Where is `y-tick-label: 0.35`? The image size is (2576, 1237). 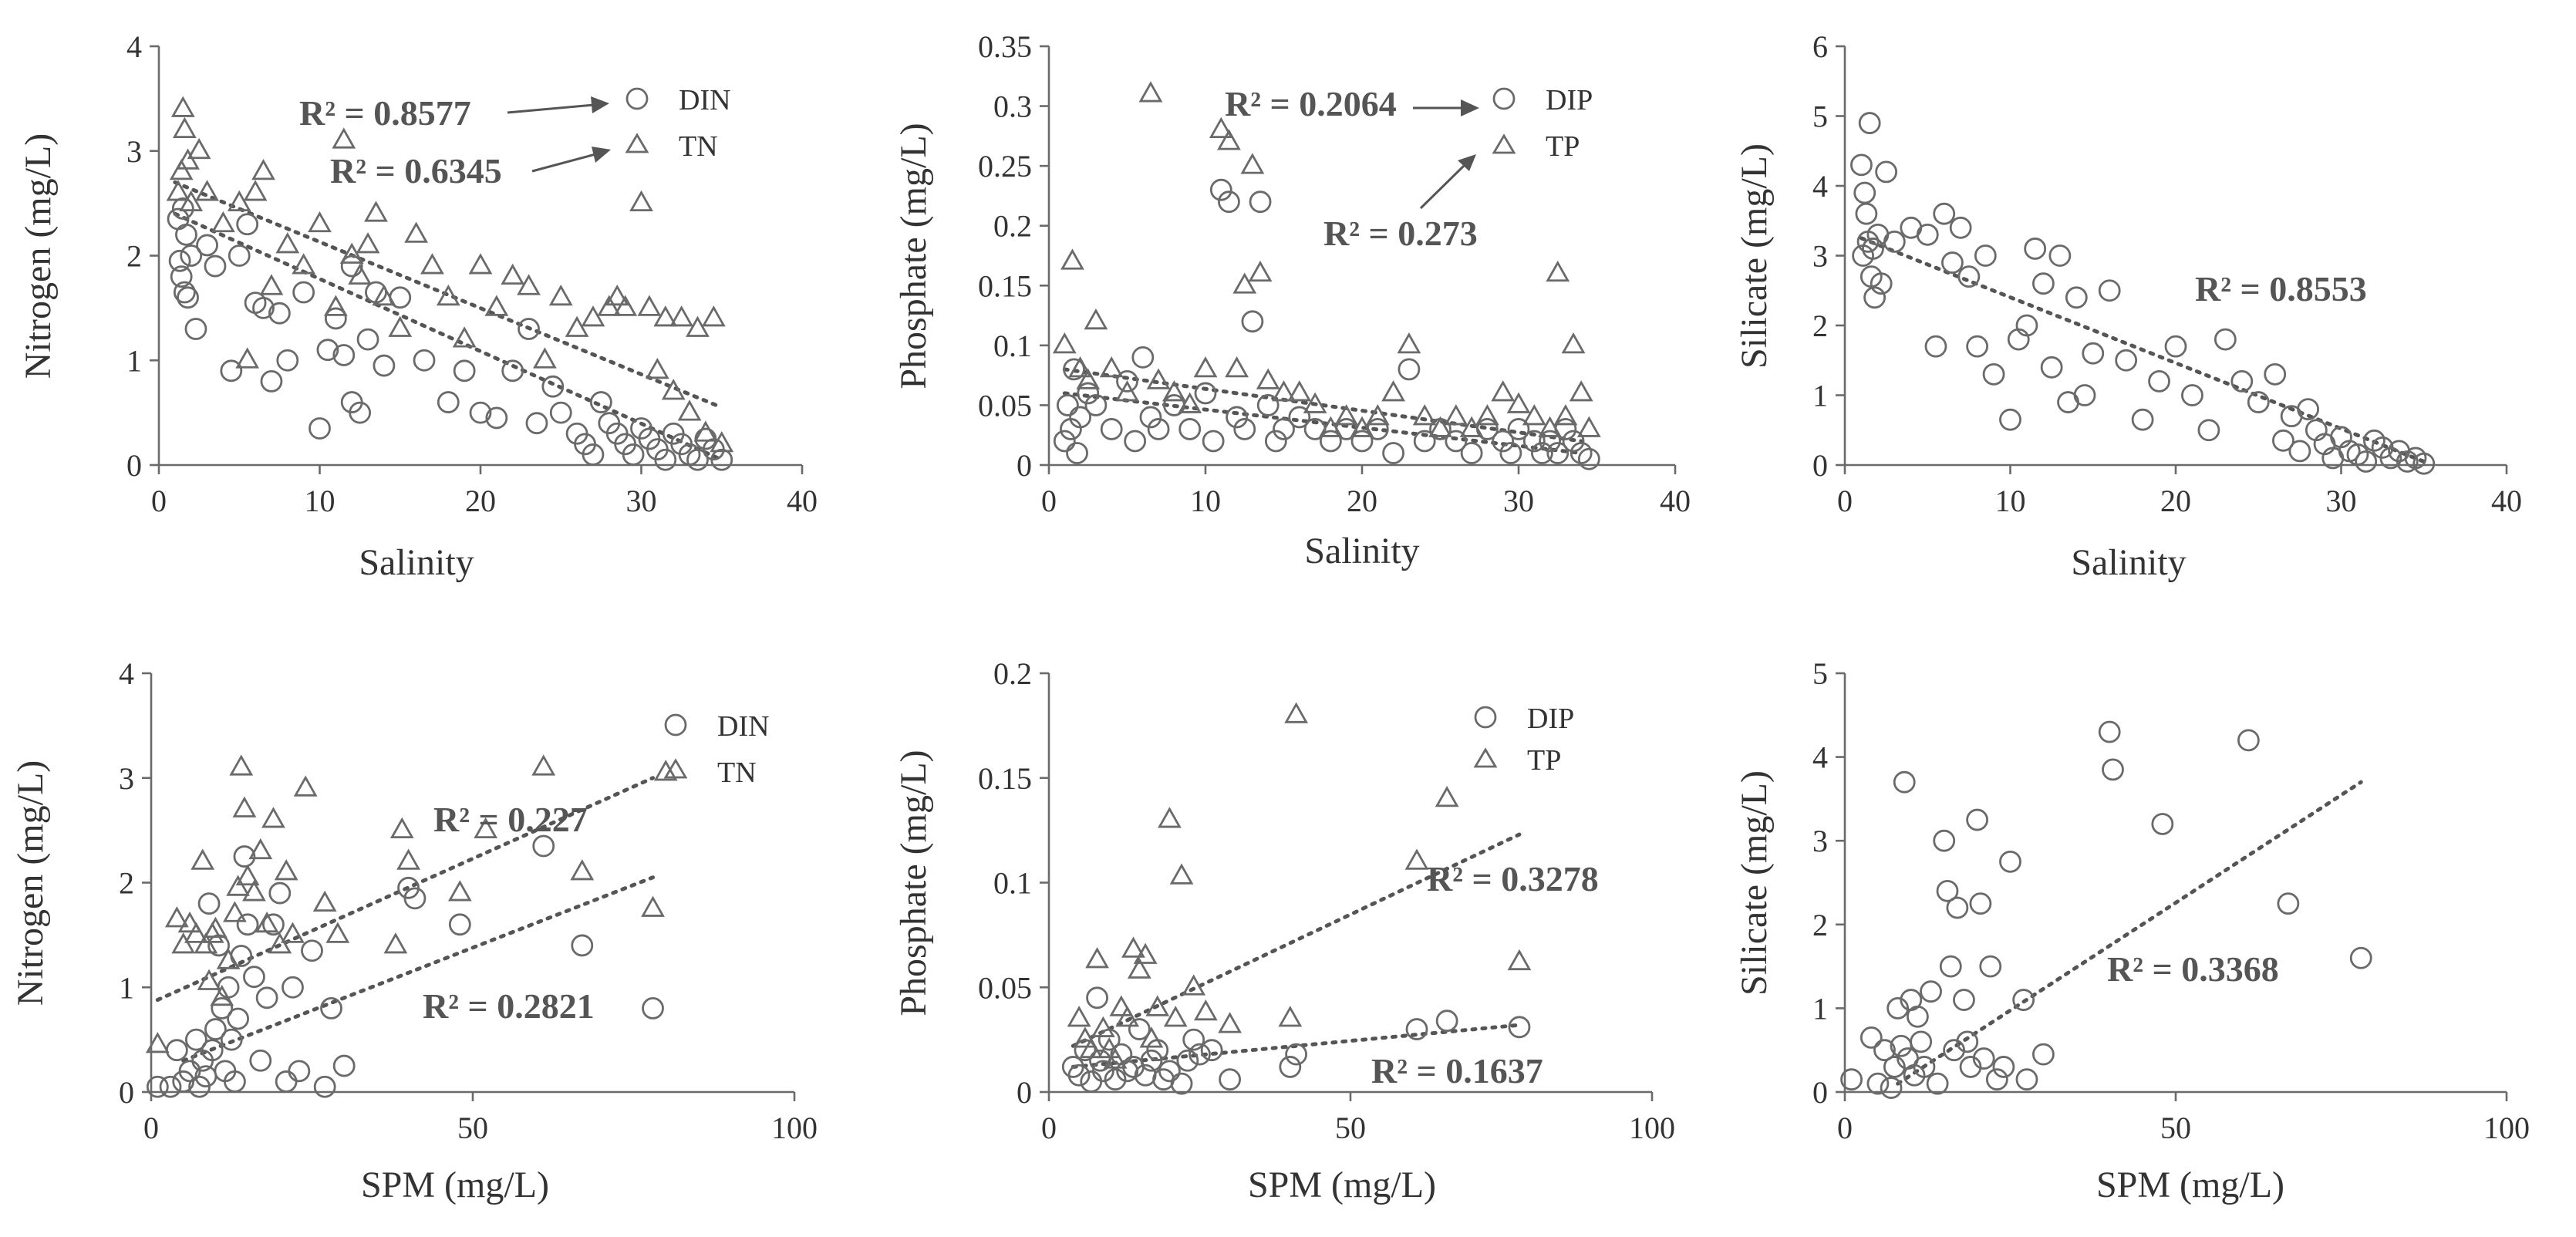 y-tick-label: 0.35 is located at coordinates (1005, 46).